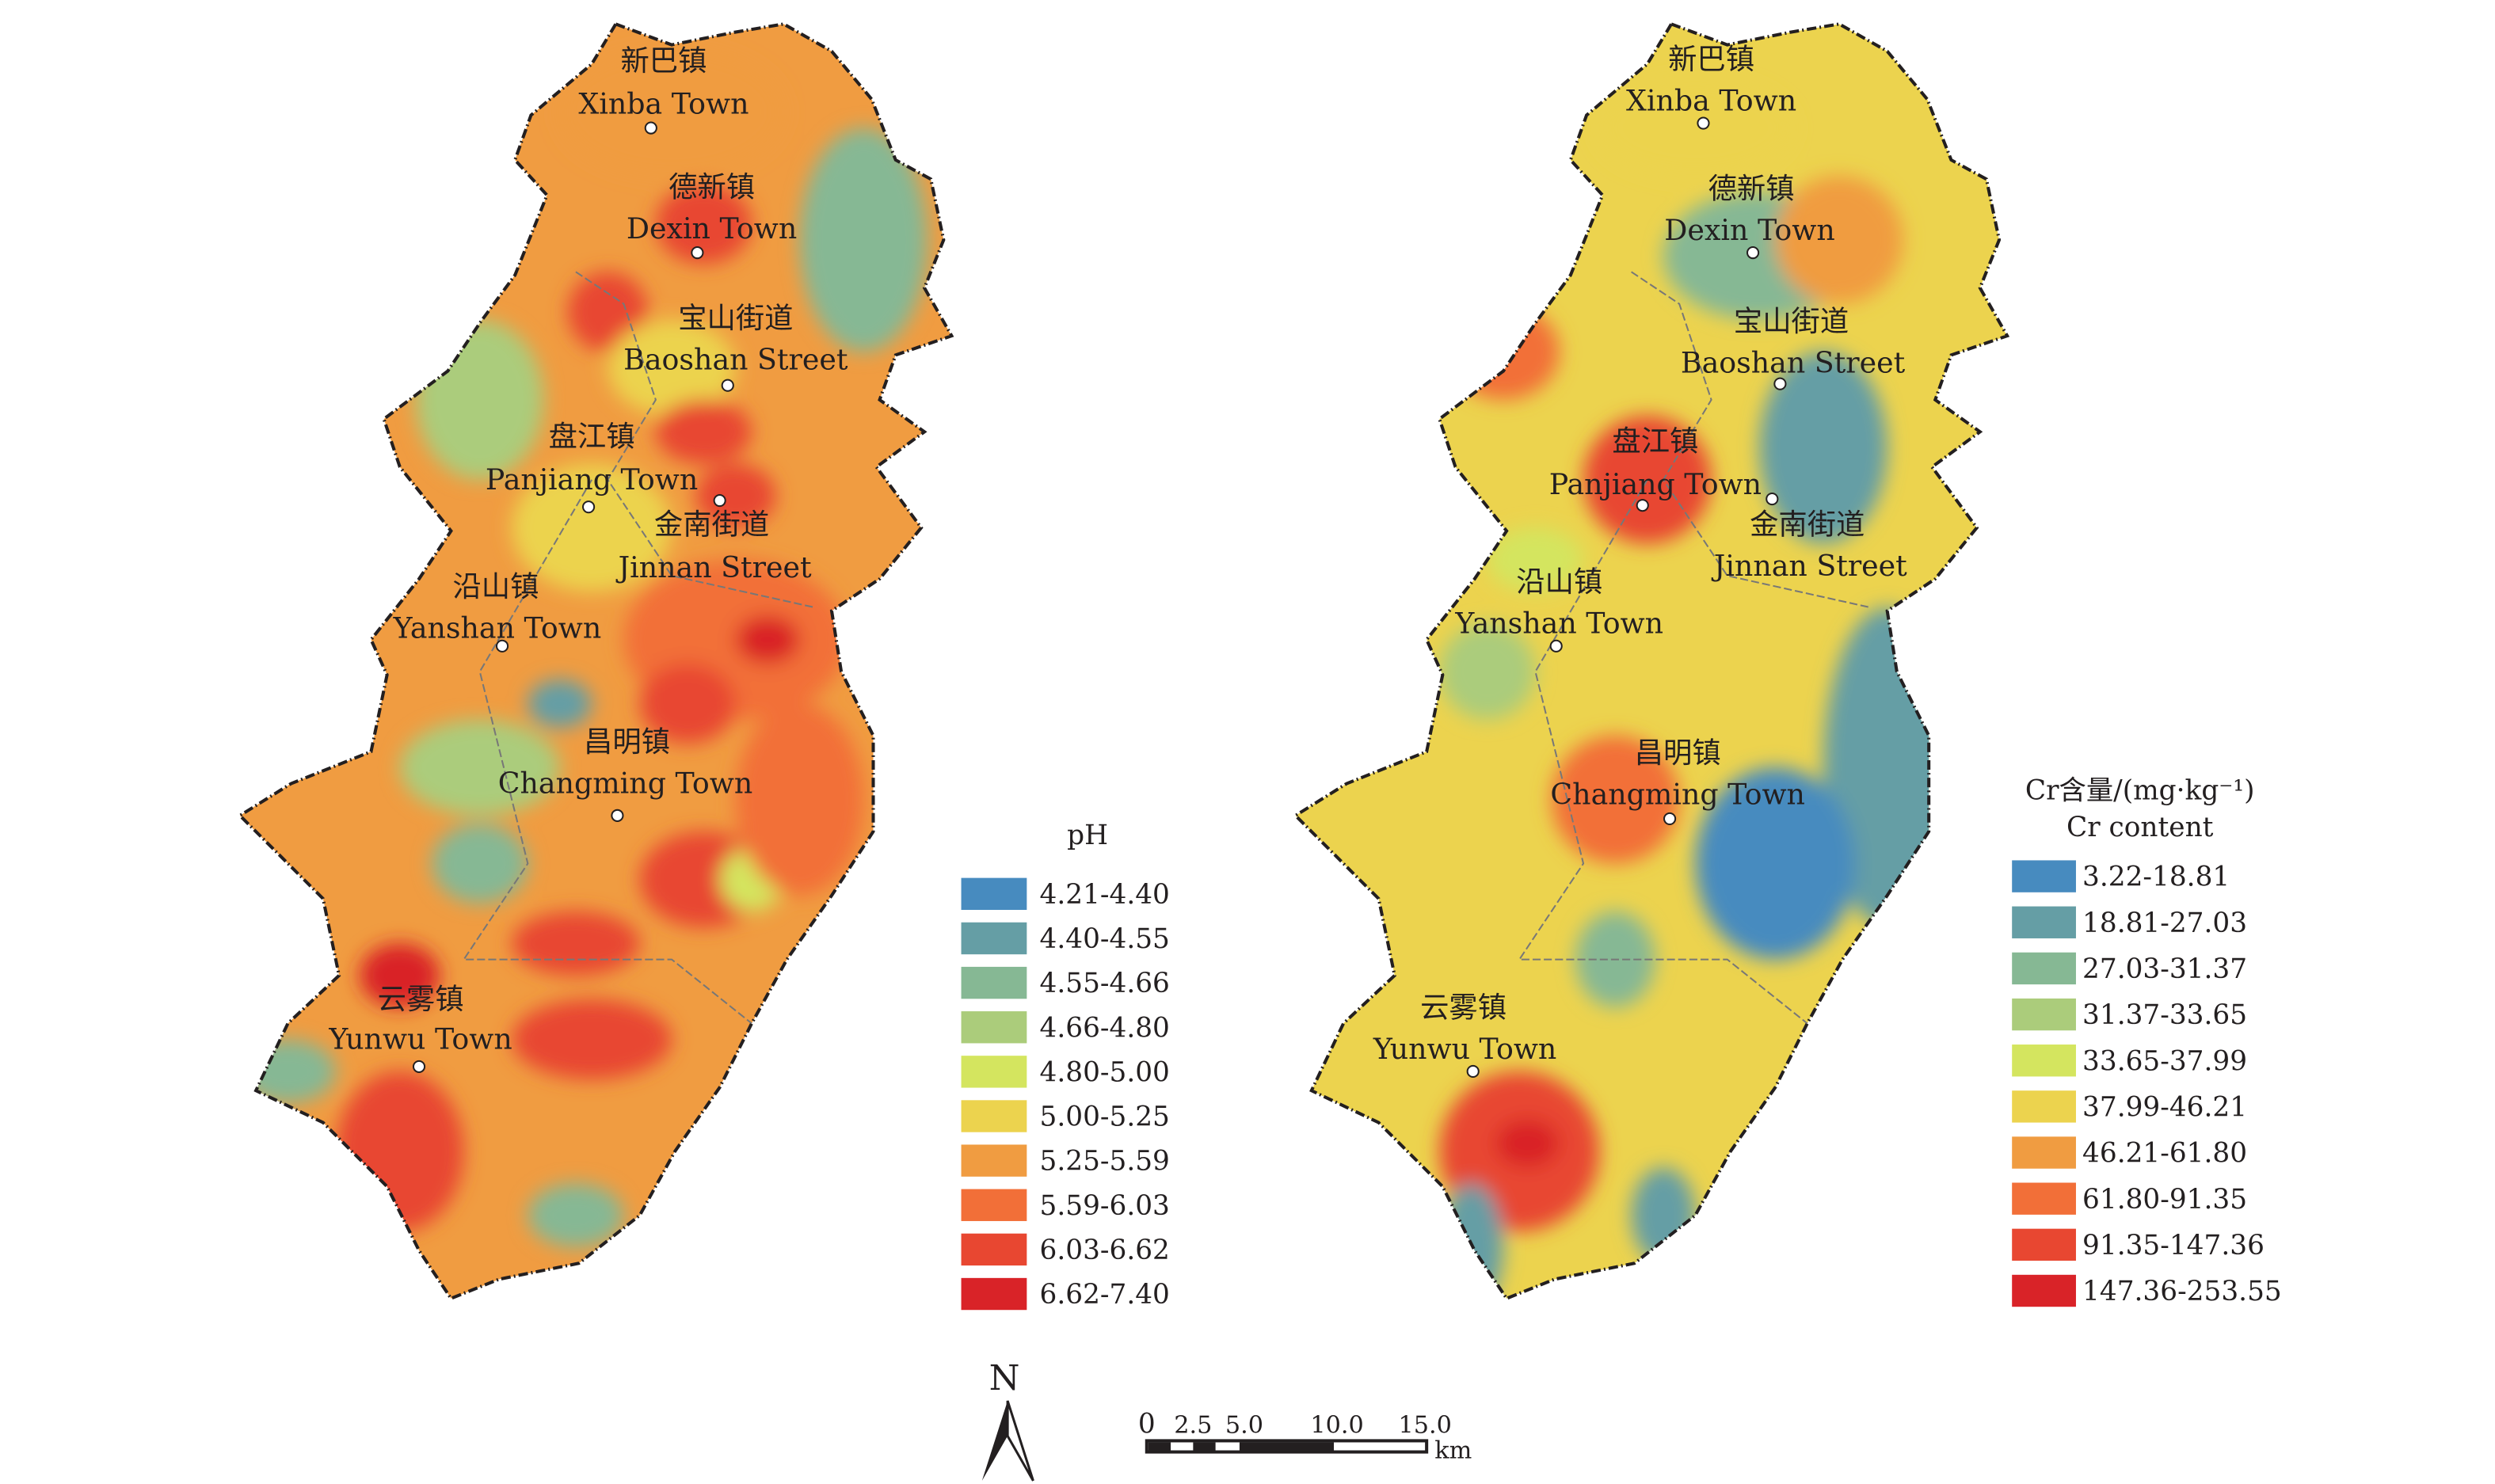 The height and width of the screenshot is (1484, 2495). I want to click on town-name-zh: 德新镇, so click(1751, 188).